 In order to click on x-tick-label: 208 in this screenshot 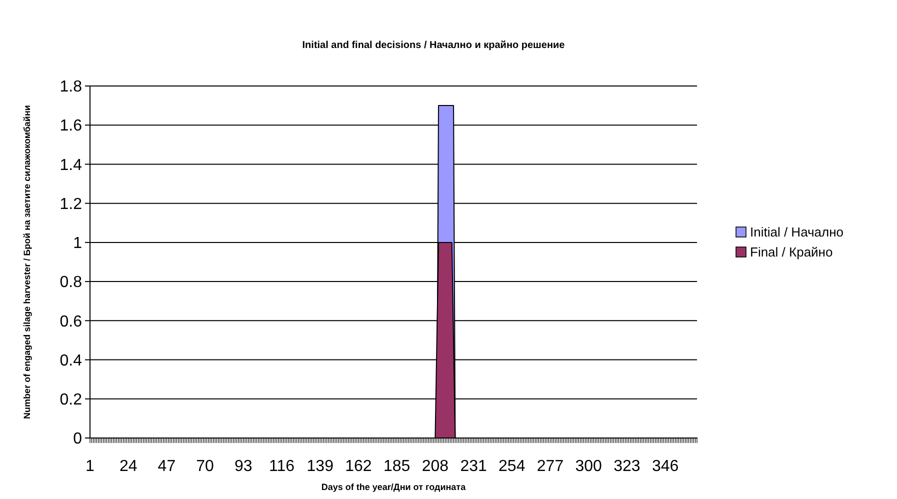, I will do `click(435, 466)`.